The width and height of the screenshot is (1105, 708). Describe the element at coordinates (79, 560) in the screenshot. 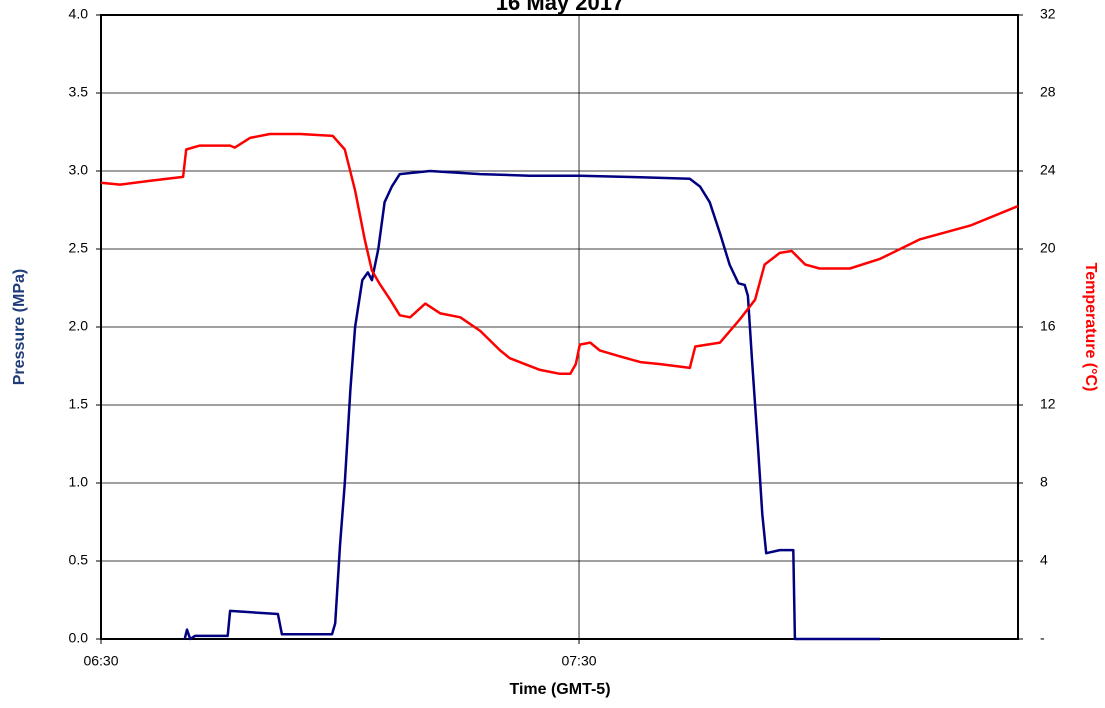

I see `y-tick-label: 0.5` at that location.